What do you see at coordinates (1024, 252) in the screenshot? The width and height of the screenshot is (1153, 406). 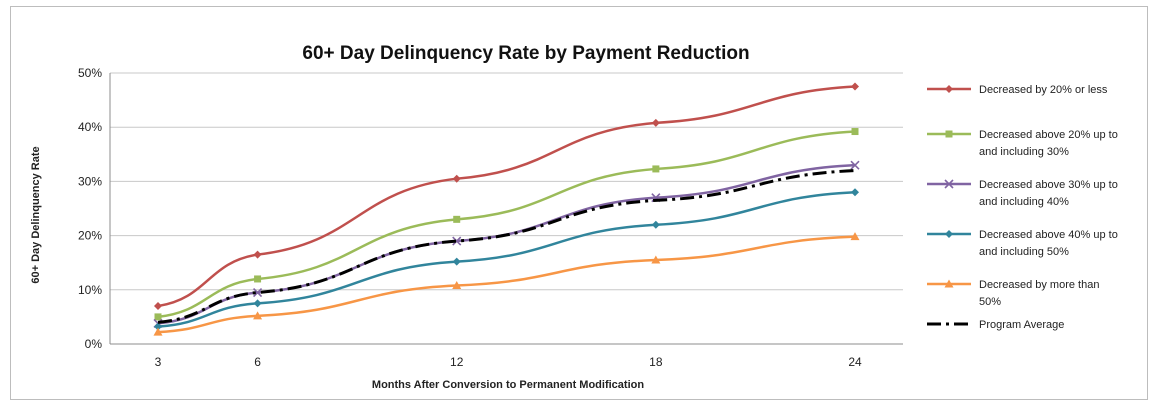 I see `legend-label: and including 50%` at bounding box center [1024, 252].